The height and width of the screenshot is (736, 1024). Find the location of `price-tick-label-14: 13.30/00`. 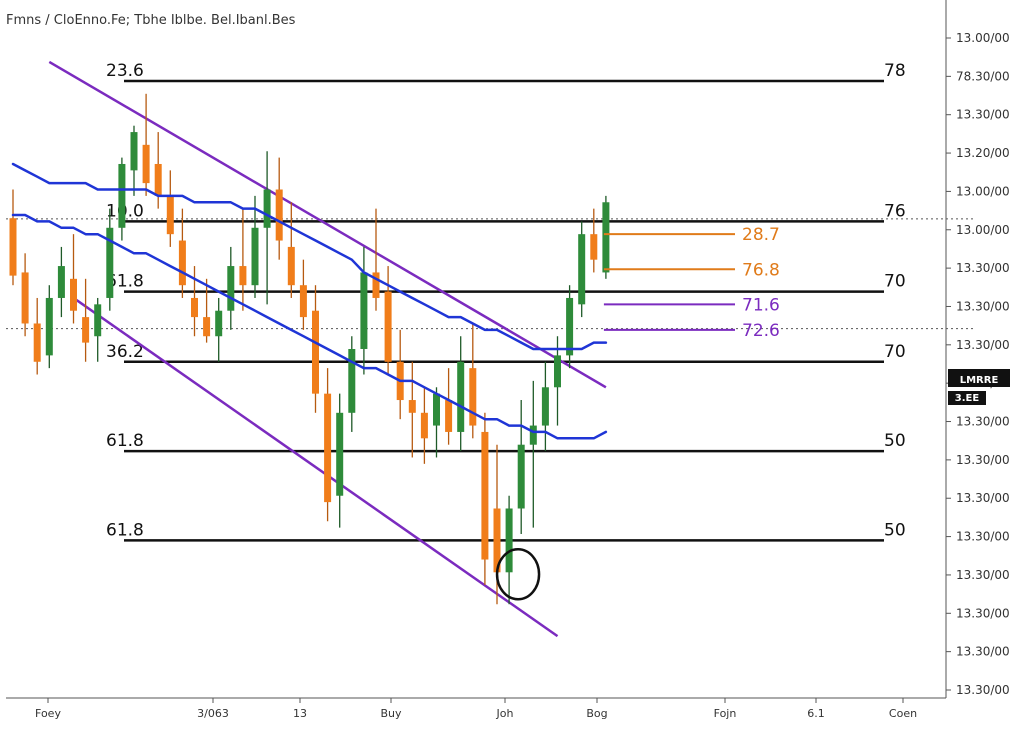

price-tick-label-14: 13.30/00 is located at coordinates (983, 575).